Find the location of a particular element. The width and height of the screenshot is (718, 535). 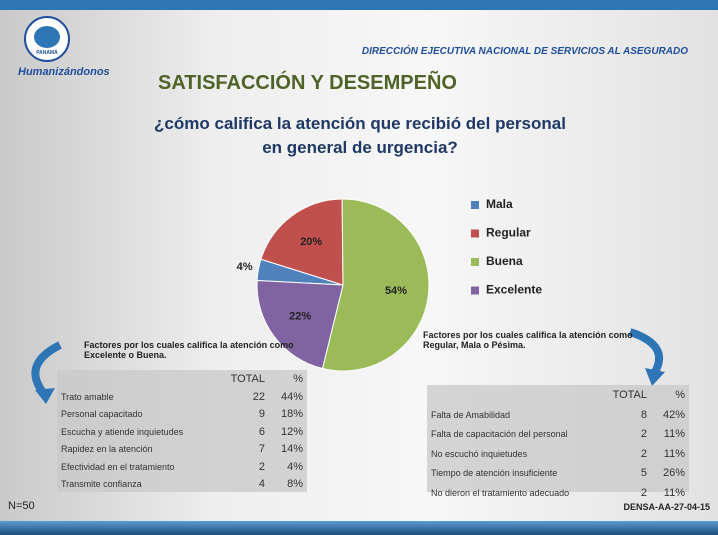

table-cell: 18% is located at coordinates (291, 414).